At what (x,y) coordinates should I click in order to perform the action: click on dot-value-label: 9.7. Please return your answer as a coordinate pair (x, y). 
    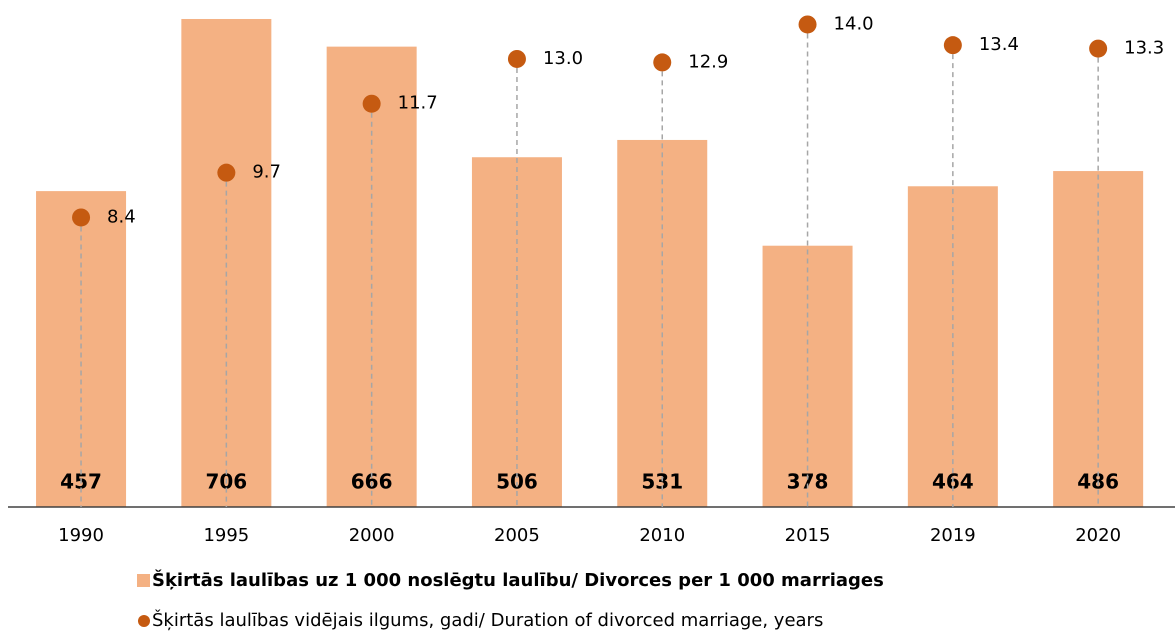
    Looking at the image, I should click on (266, 172).